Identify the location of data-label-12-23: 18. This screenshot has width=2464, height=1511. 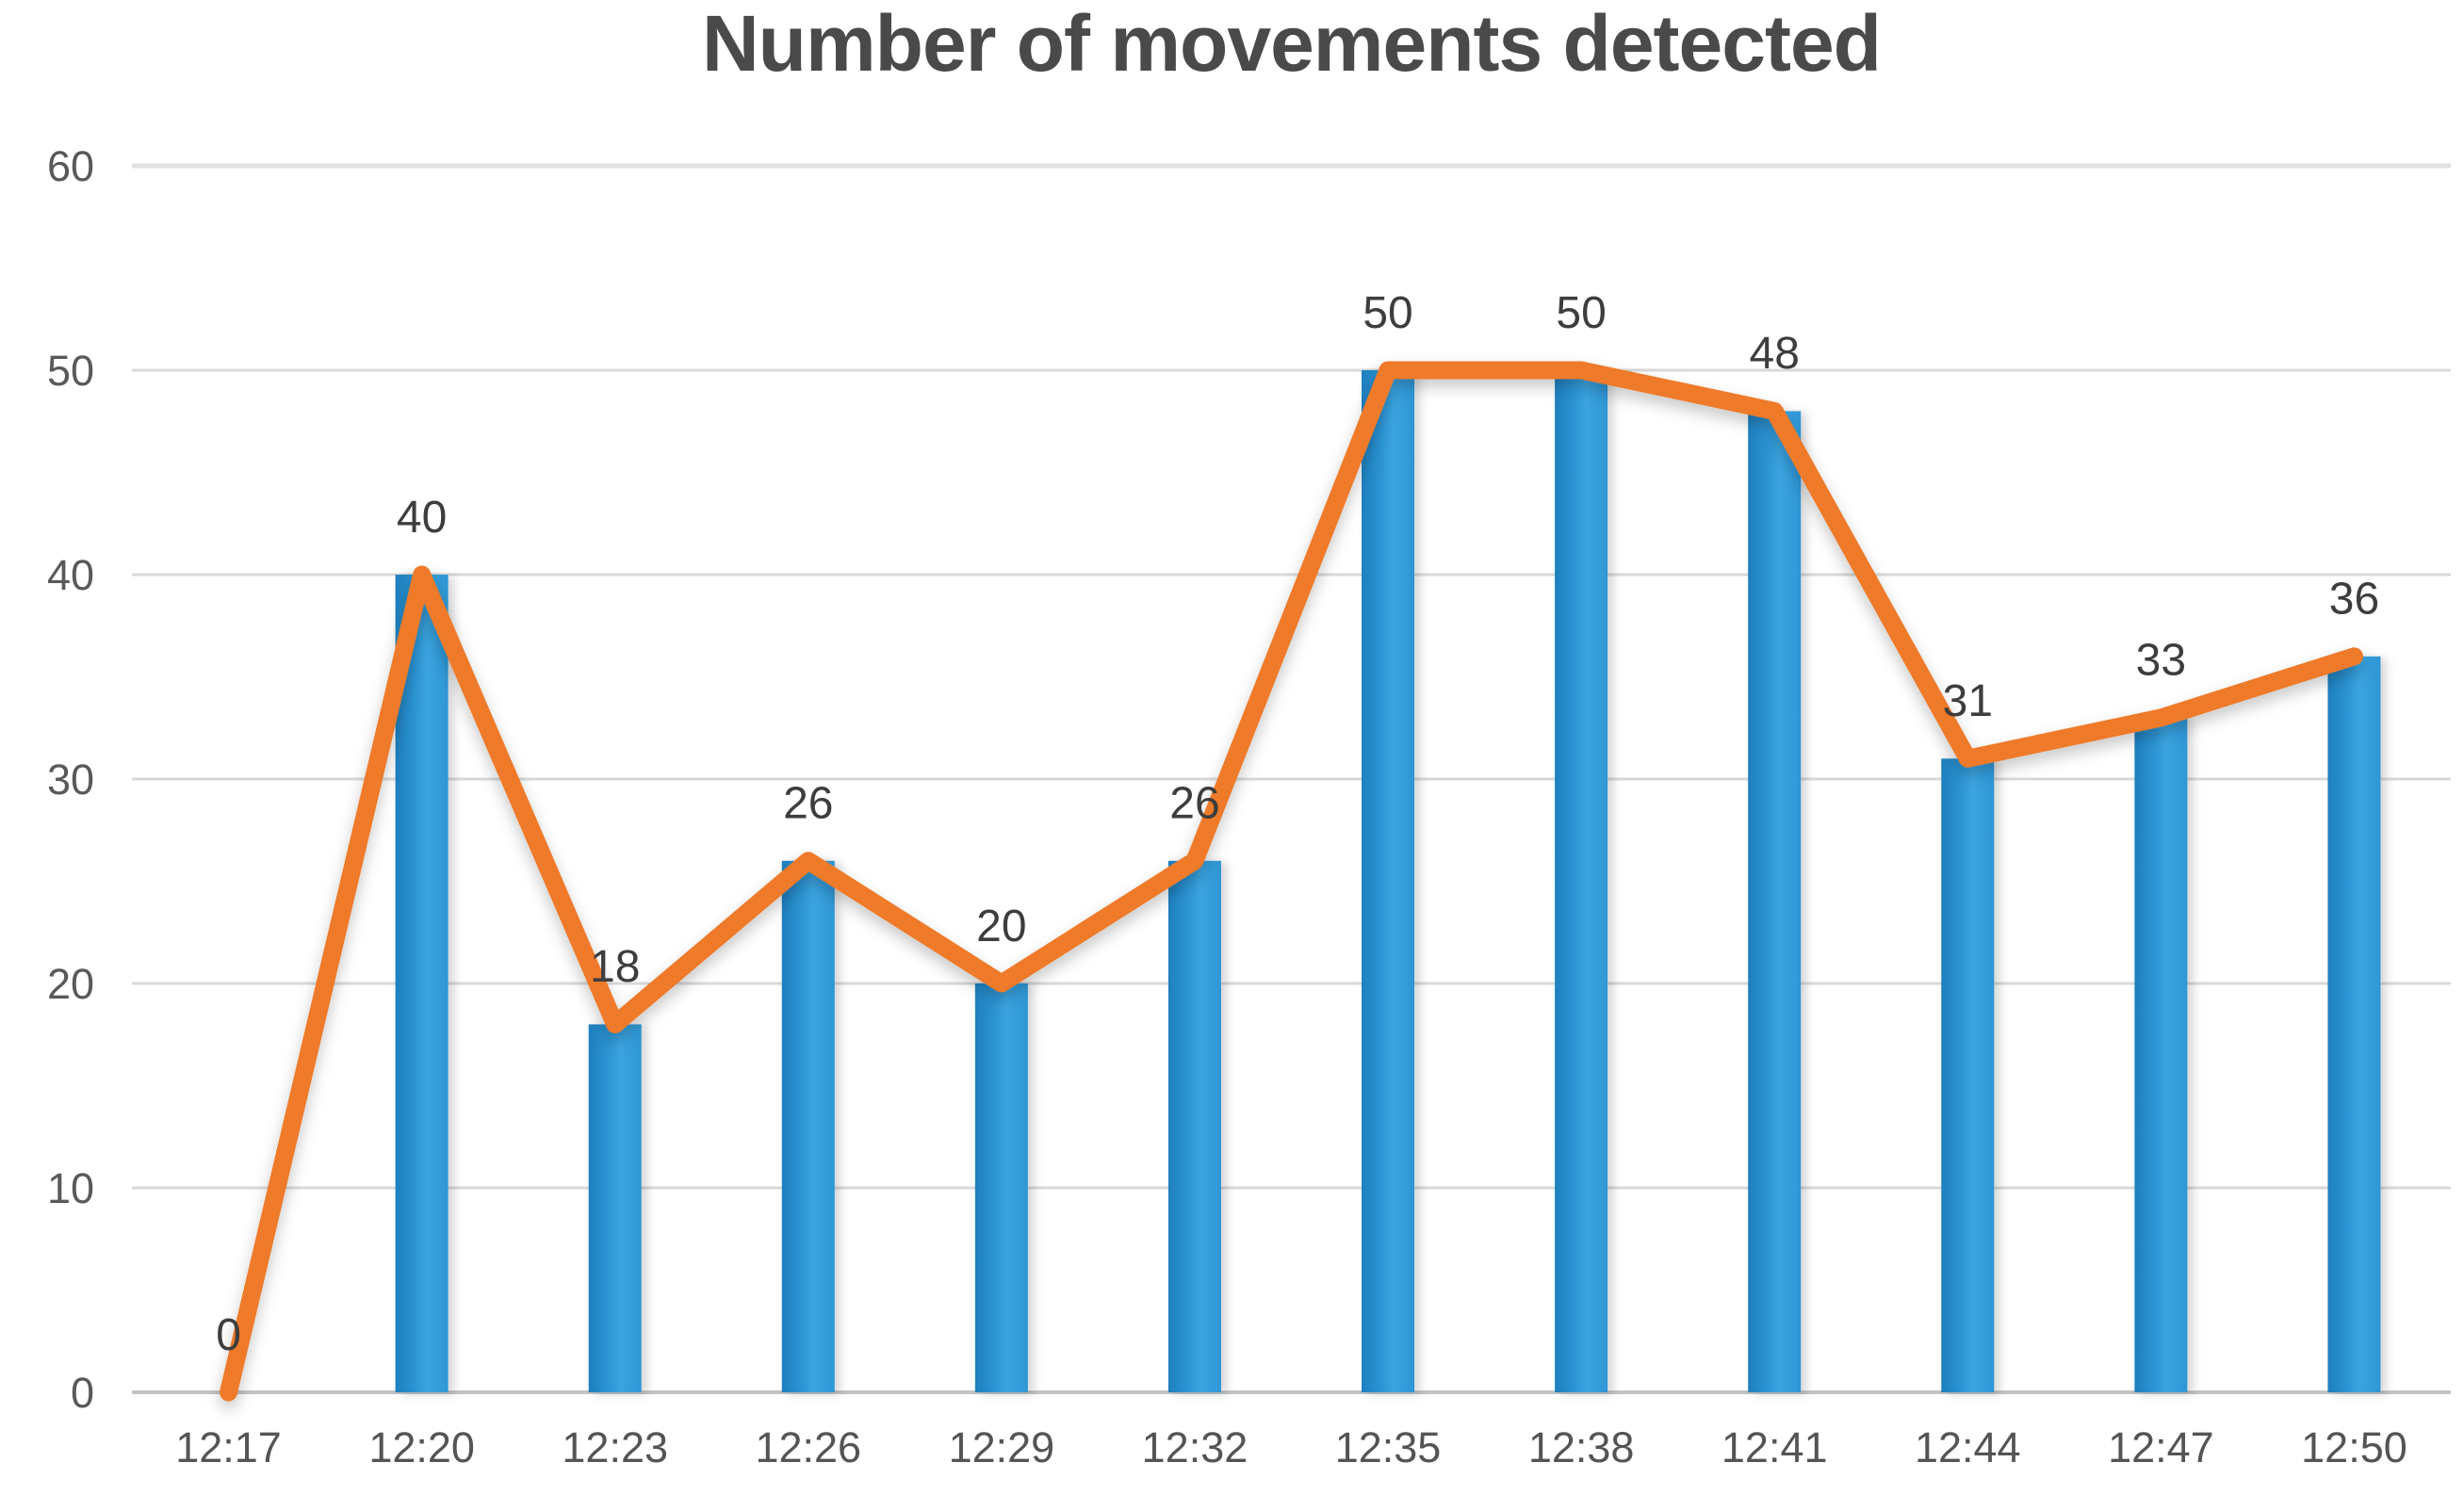
(615, 967).